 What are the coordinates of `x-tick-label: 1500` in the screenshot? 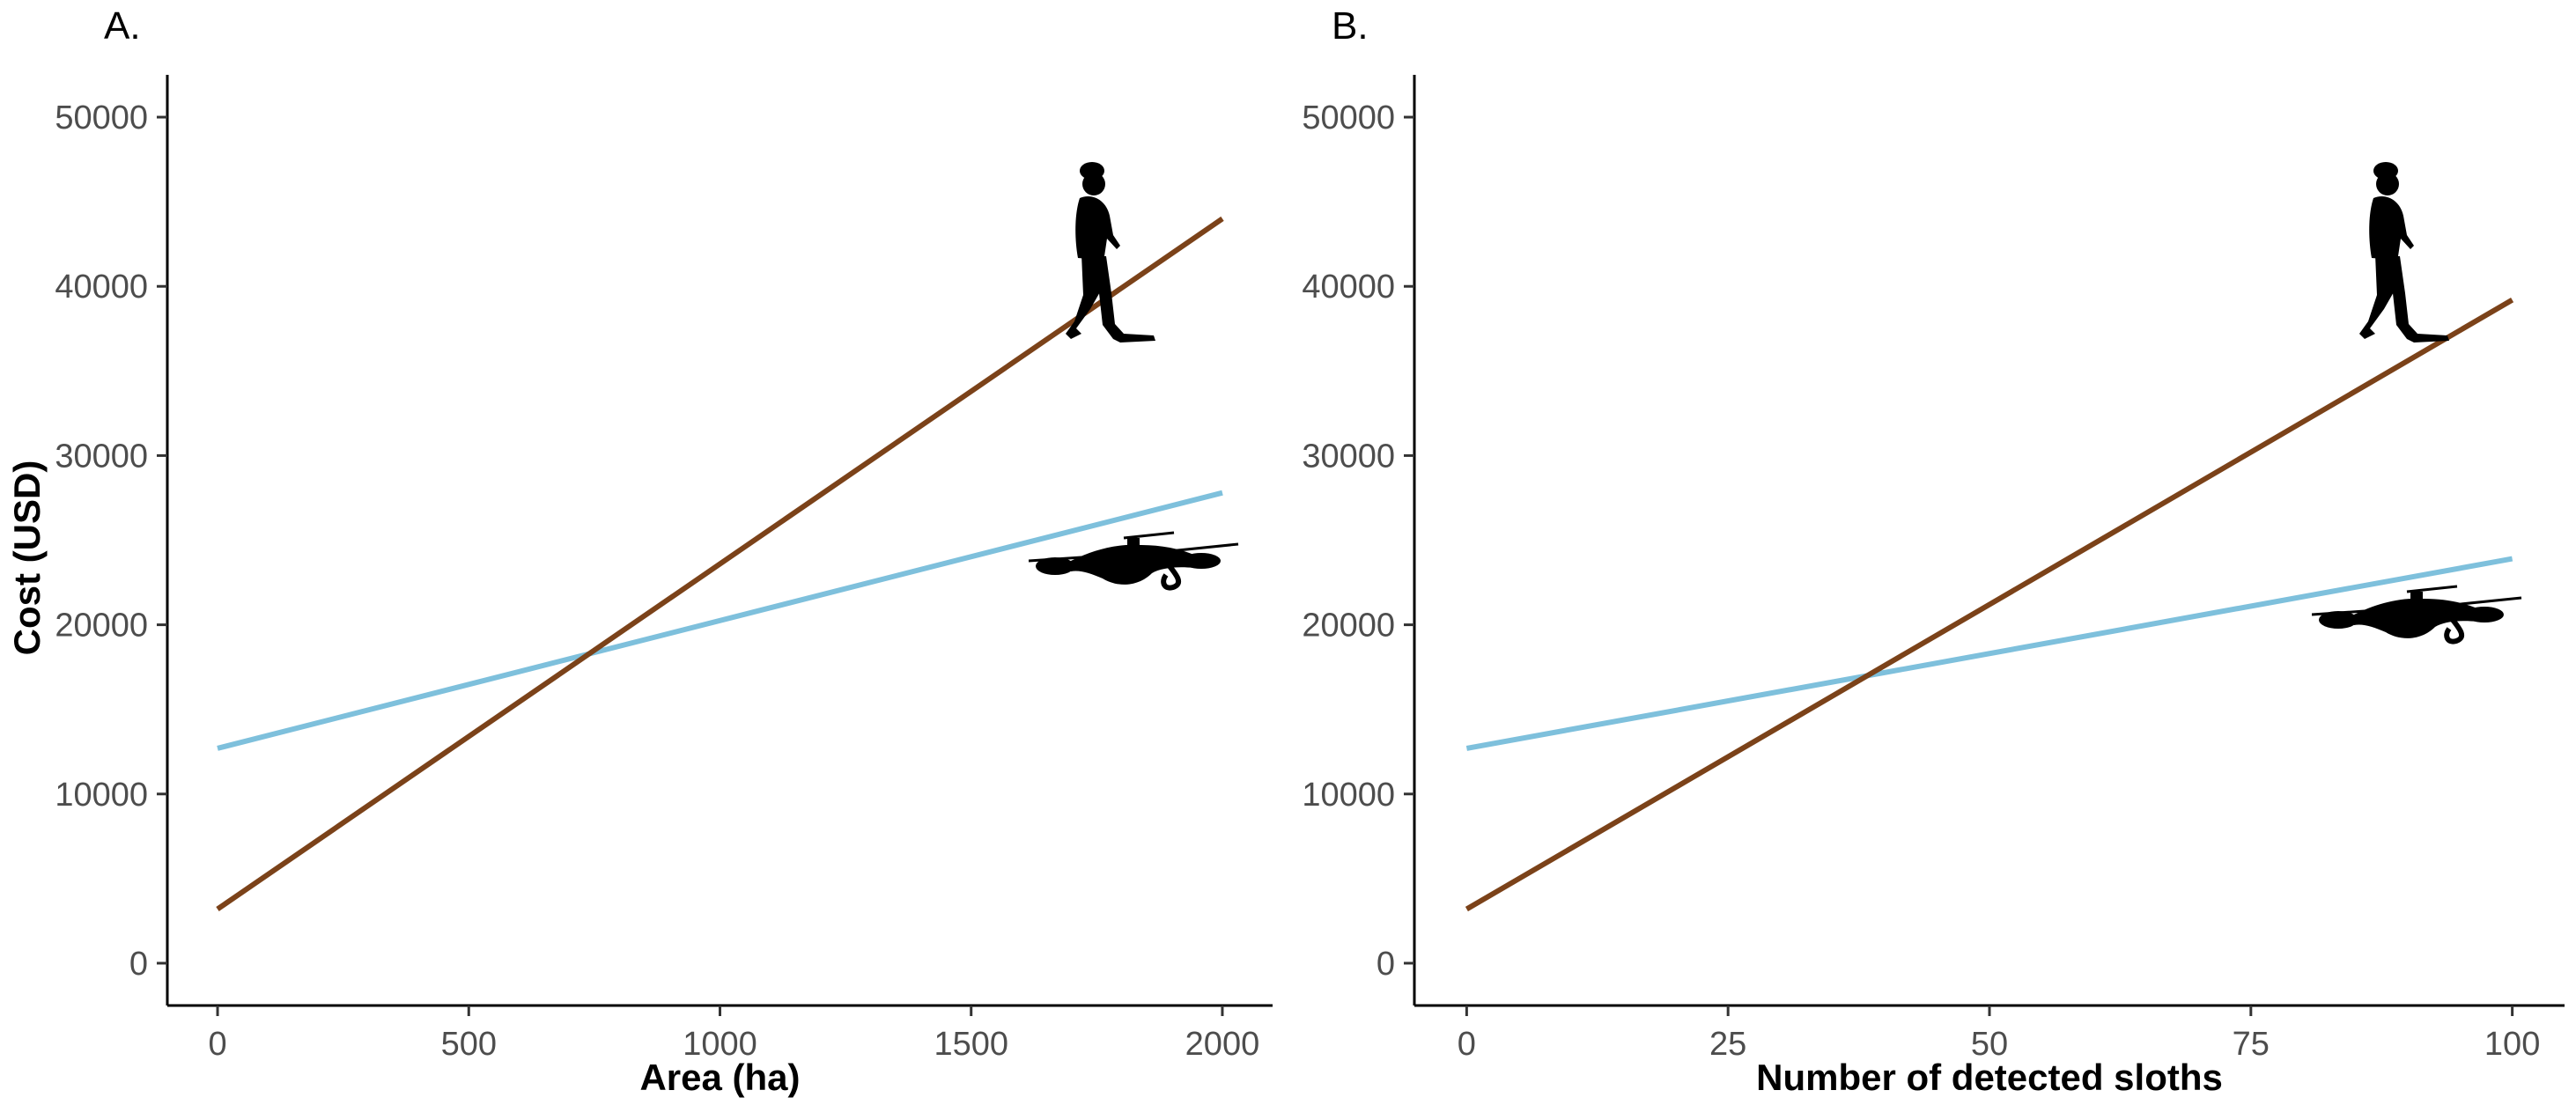 It's located at (971, 1044).